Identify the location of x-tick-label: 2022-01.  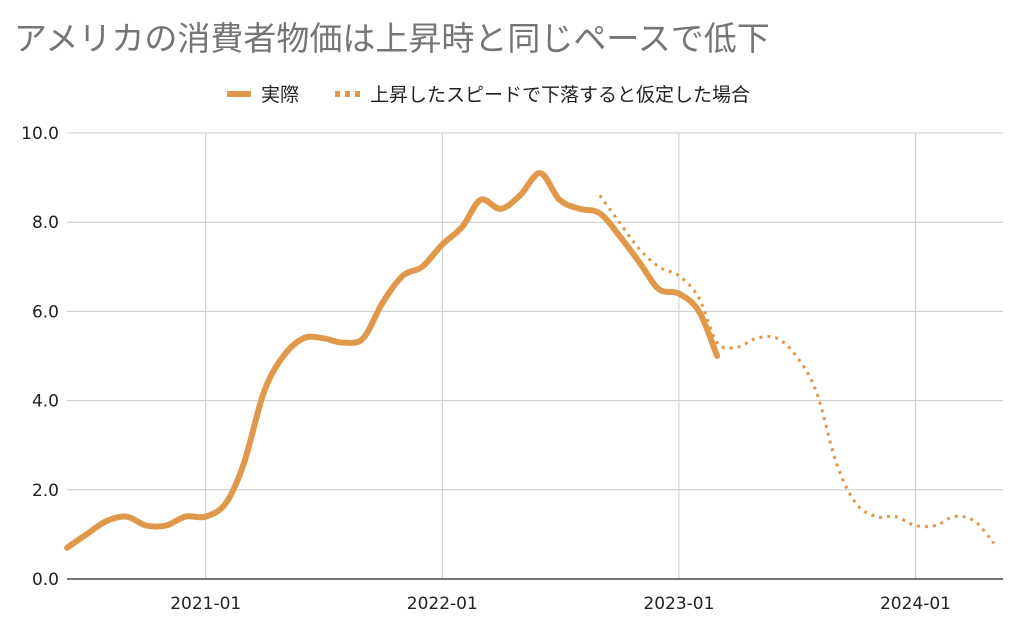
(442, 604).